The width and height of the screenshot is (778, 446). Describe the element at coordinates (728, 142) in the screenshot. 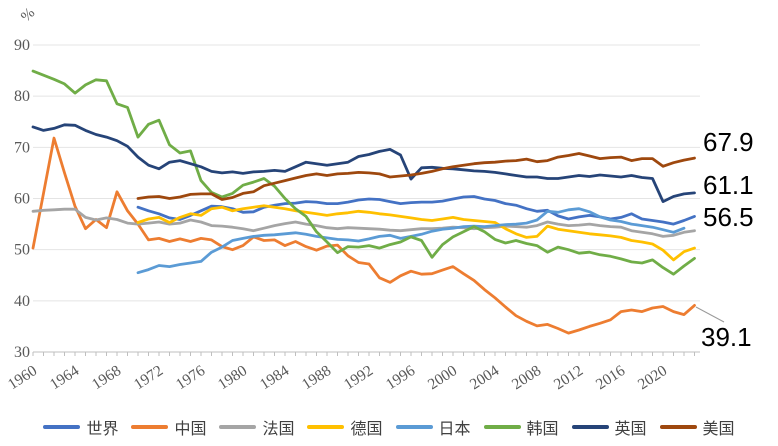

I see `end-value-label-usa: 67.9` at that location.